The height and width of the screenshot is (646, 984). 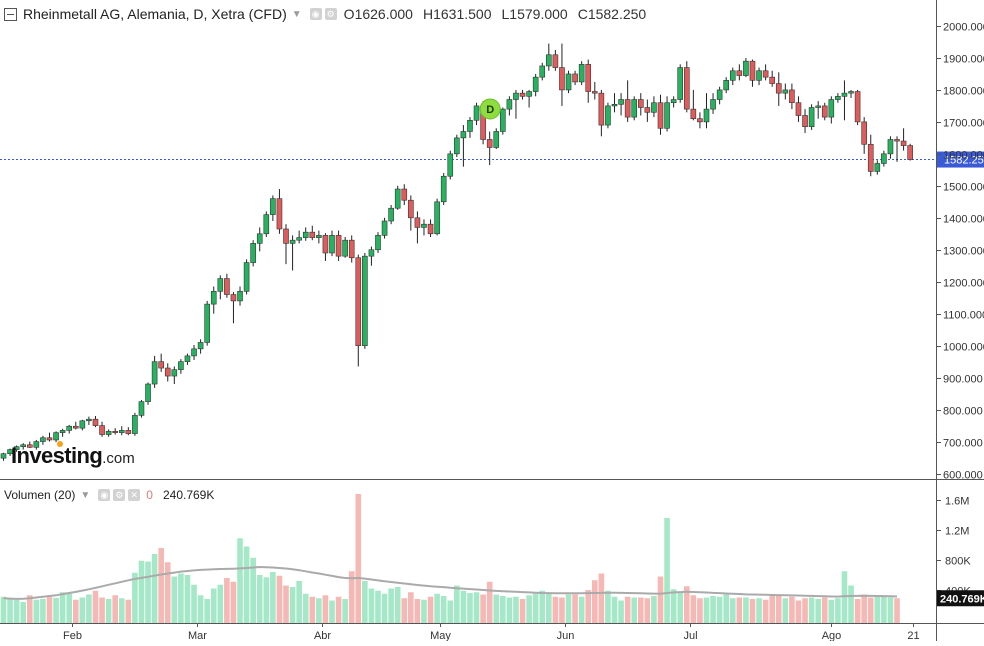 I want to click on close-icon: ✕, so click(x=134, y=495).